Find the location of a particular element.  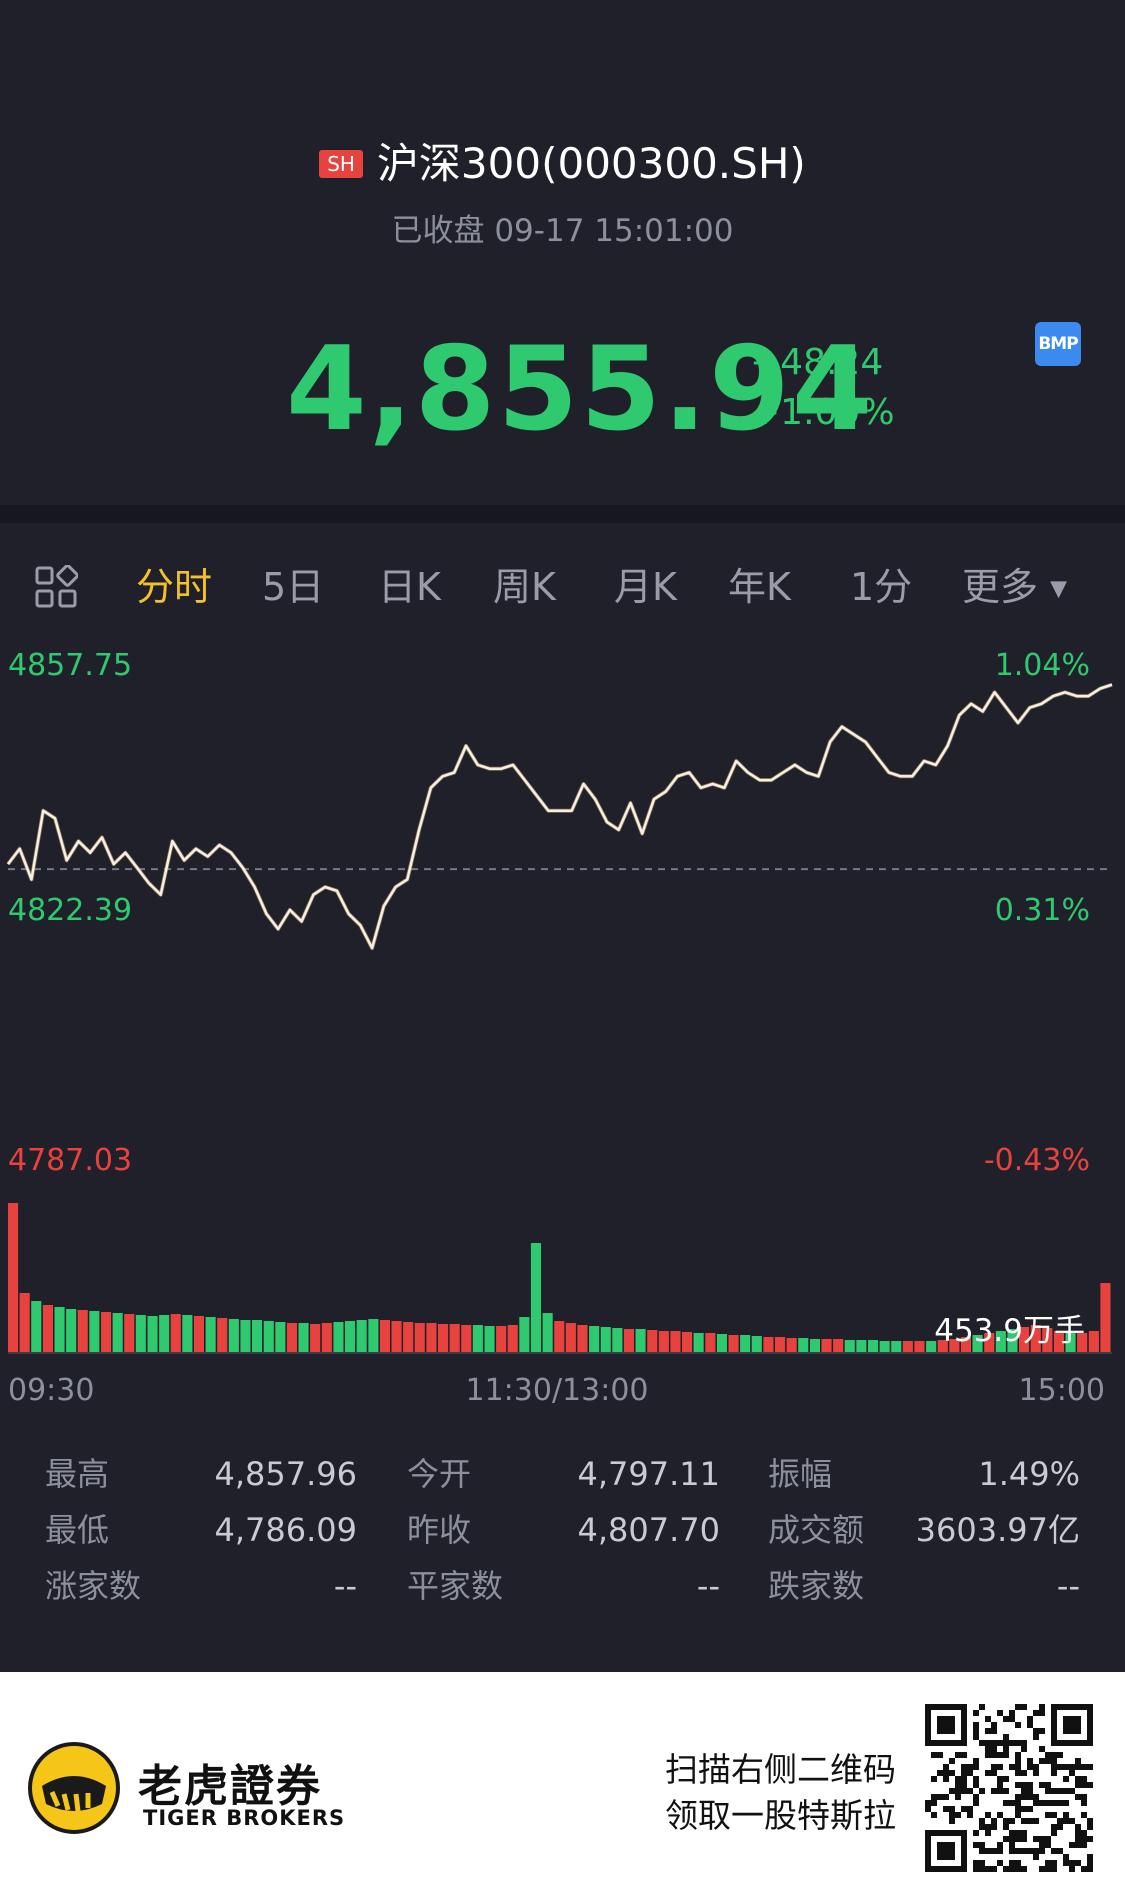

stat-label-turnover: 成交额 is located at coordinates (816, 1530).